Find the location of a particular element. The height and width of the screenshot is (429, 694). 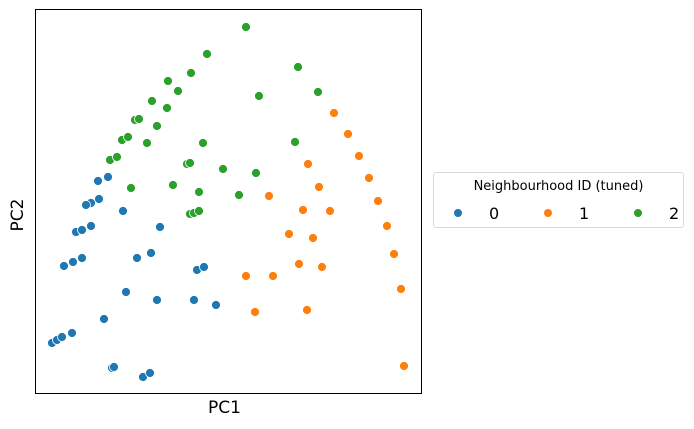

legend-label-1: 1 is located at coordinates (584, 213).